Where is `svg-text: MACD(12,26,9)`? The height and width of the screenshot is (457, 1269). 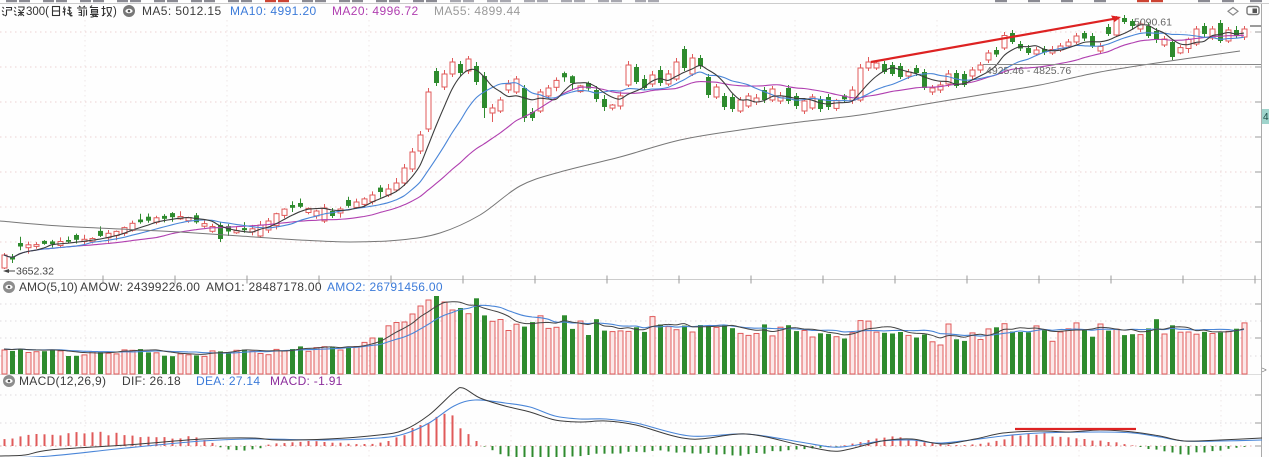 svg-text: MACD(12,26,9) is located at coordinates (62, 381).